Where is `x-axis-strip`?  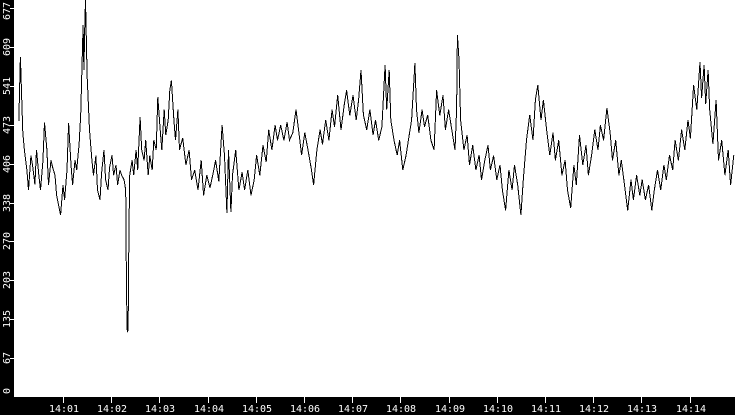
x-axis-strip is located at coordinates (367, 406).